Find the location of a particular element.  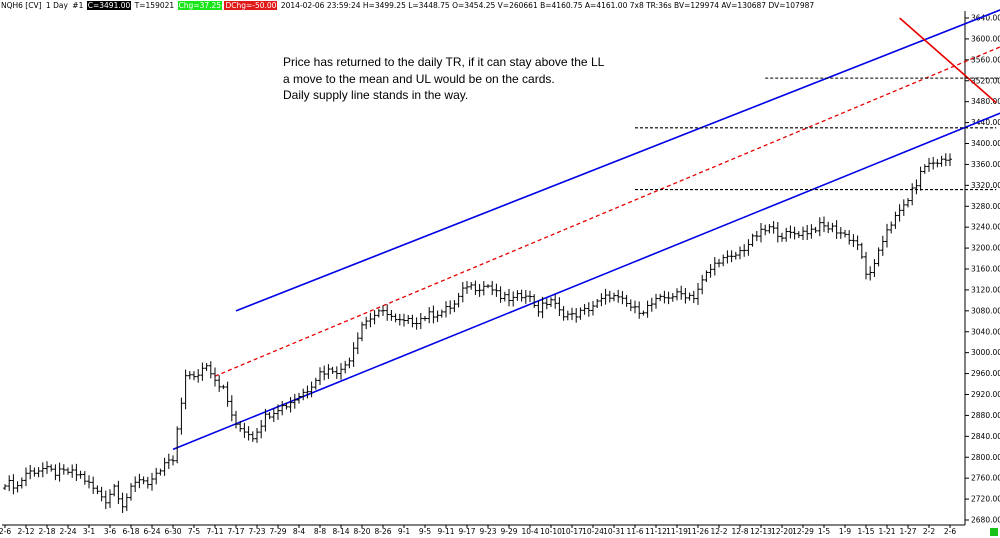

supply-line is located at coordinates (948, 60).